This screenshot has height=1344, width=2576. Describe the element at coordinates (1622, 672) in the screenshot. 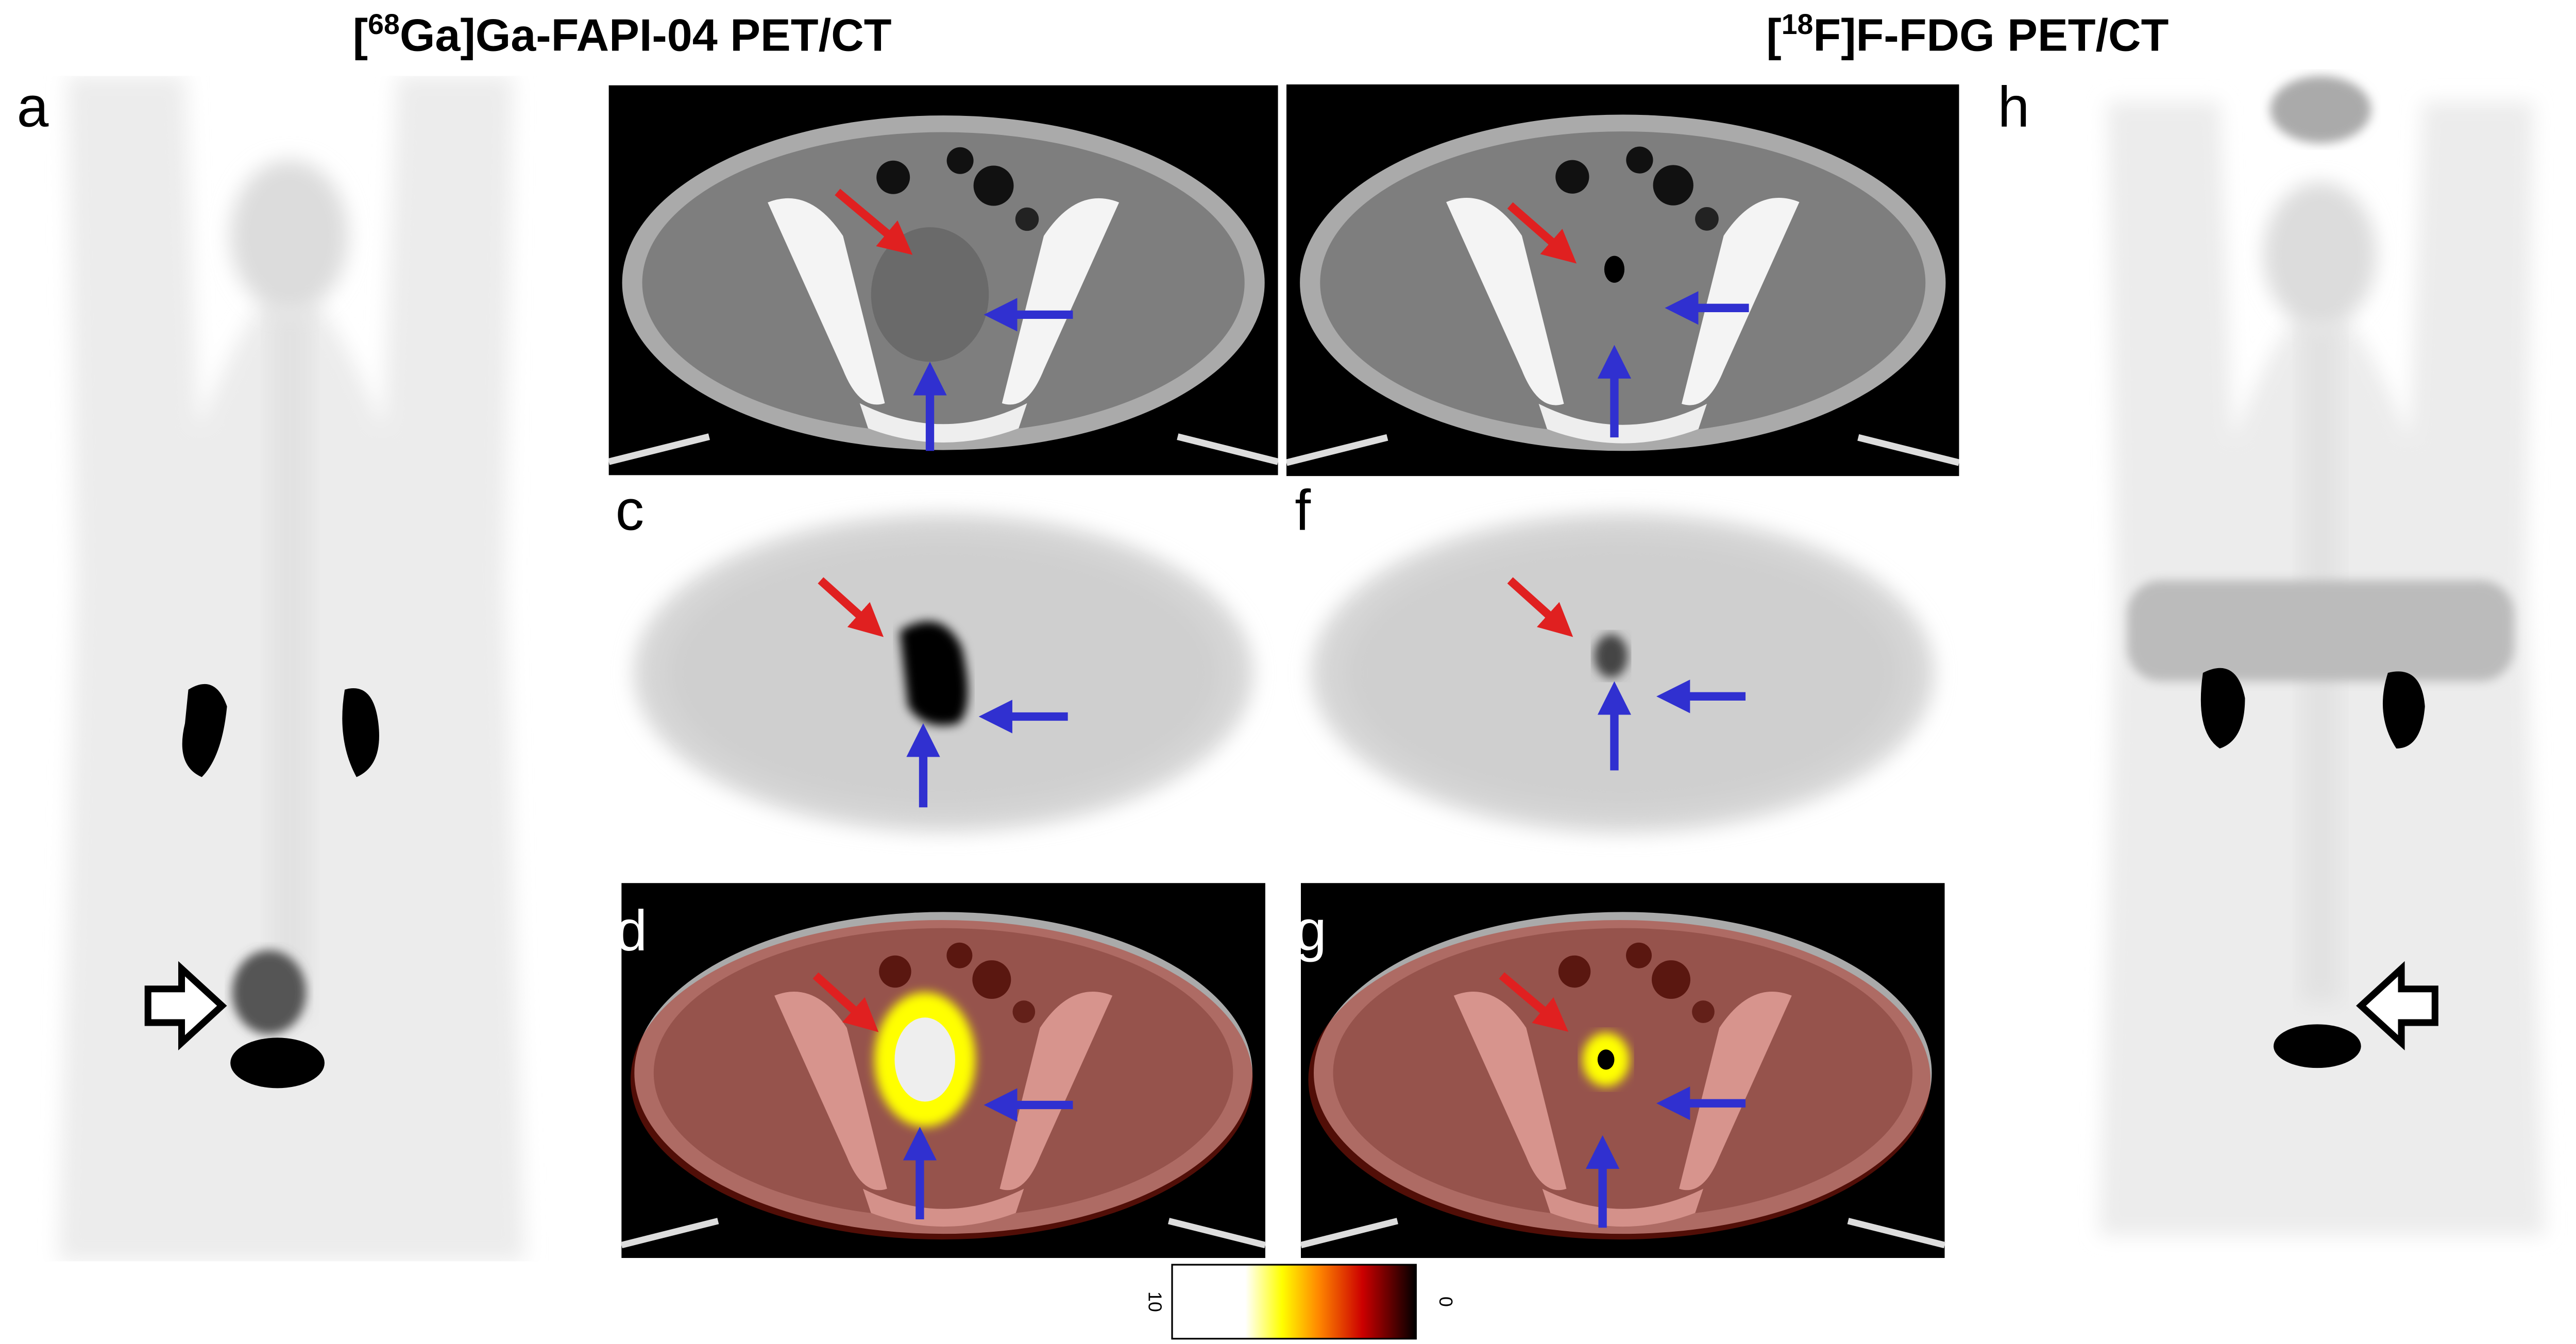

I see `panel-f: f` at that location.